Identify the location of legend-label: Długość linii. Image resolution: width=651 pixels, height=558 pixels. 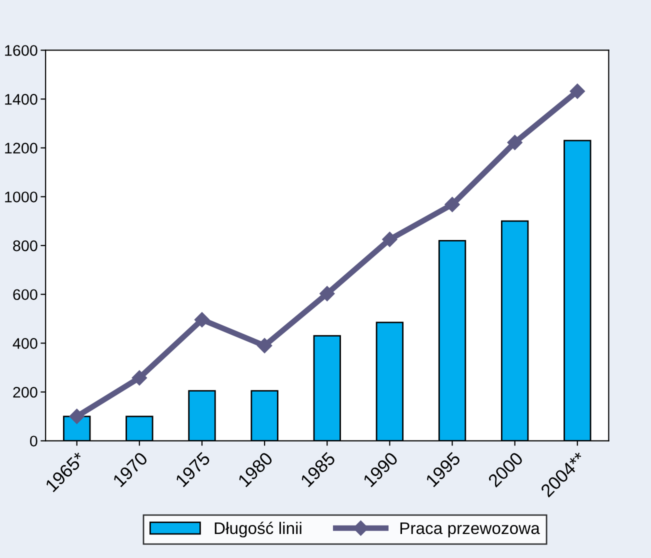
(258, 530).